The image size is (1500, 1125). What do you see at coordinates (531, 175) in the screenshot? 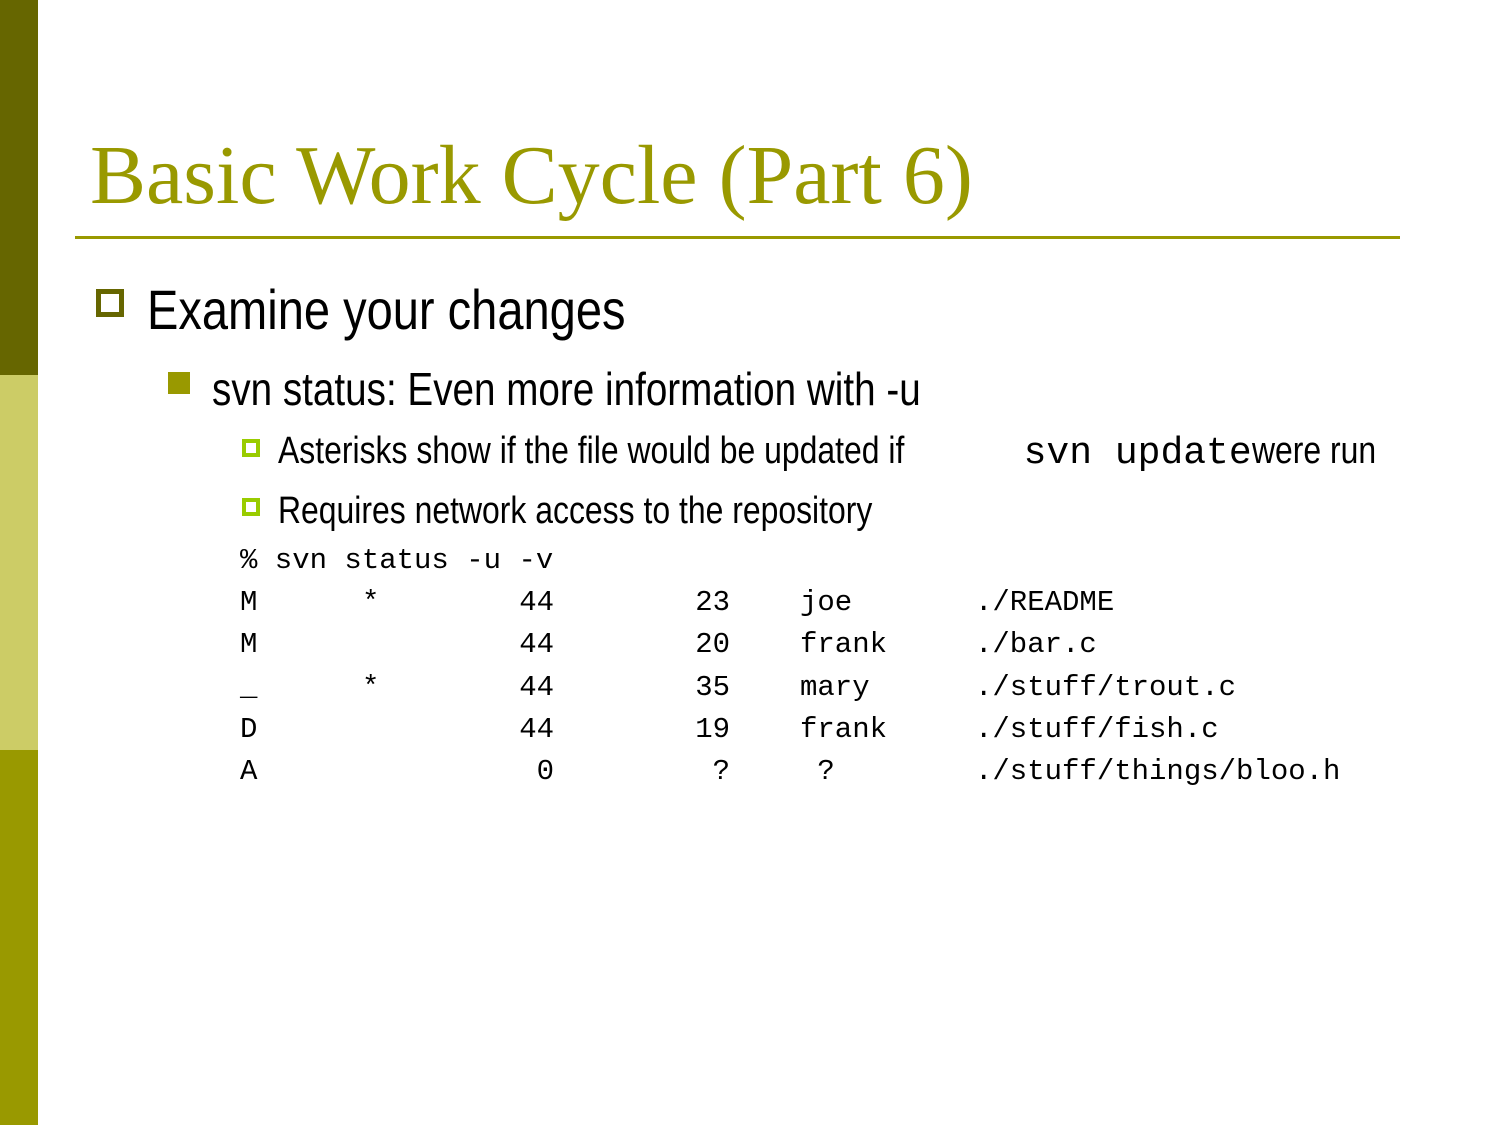
I see `slide-title: Basic Work Cycle (Part 6)` at bounding box center [531, 175].